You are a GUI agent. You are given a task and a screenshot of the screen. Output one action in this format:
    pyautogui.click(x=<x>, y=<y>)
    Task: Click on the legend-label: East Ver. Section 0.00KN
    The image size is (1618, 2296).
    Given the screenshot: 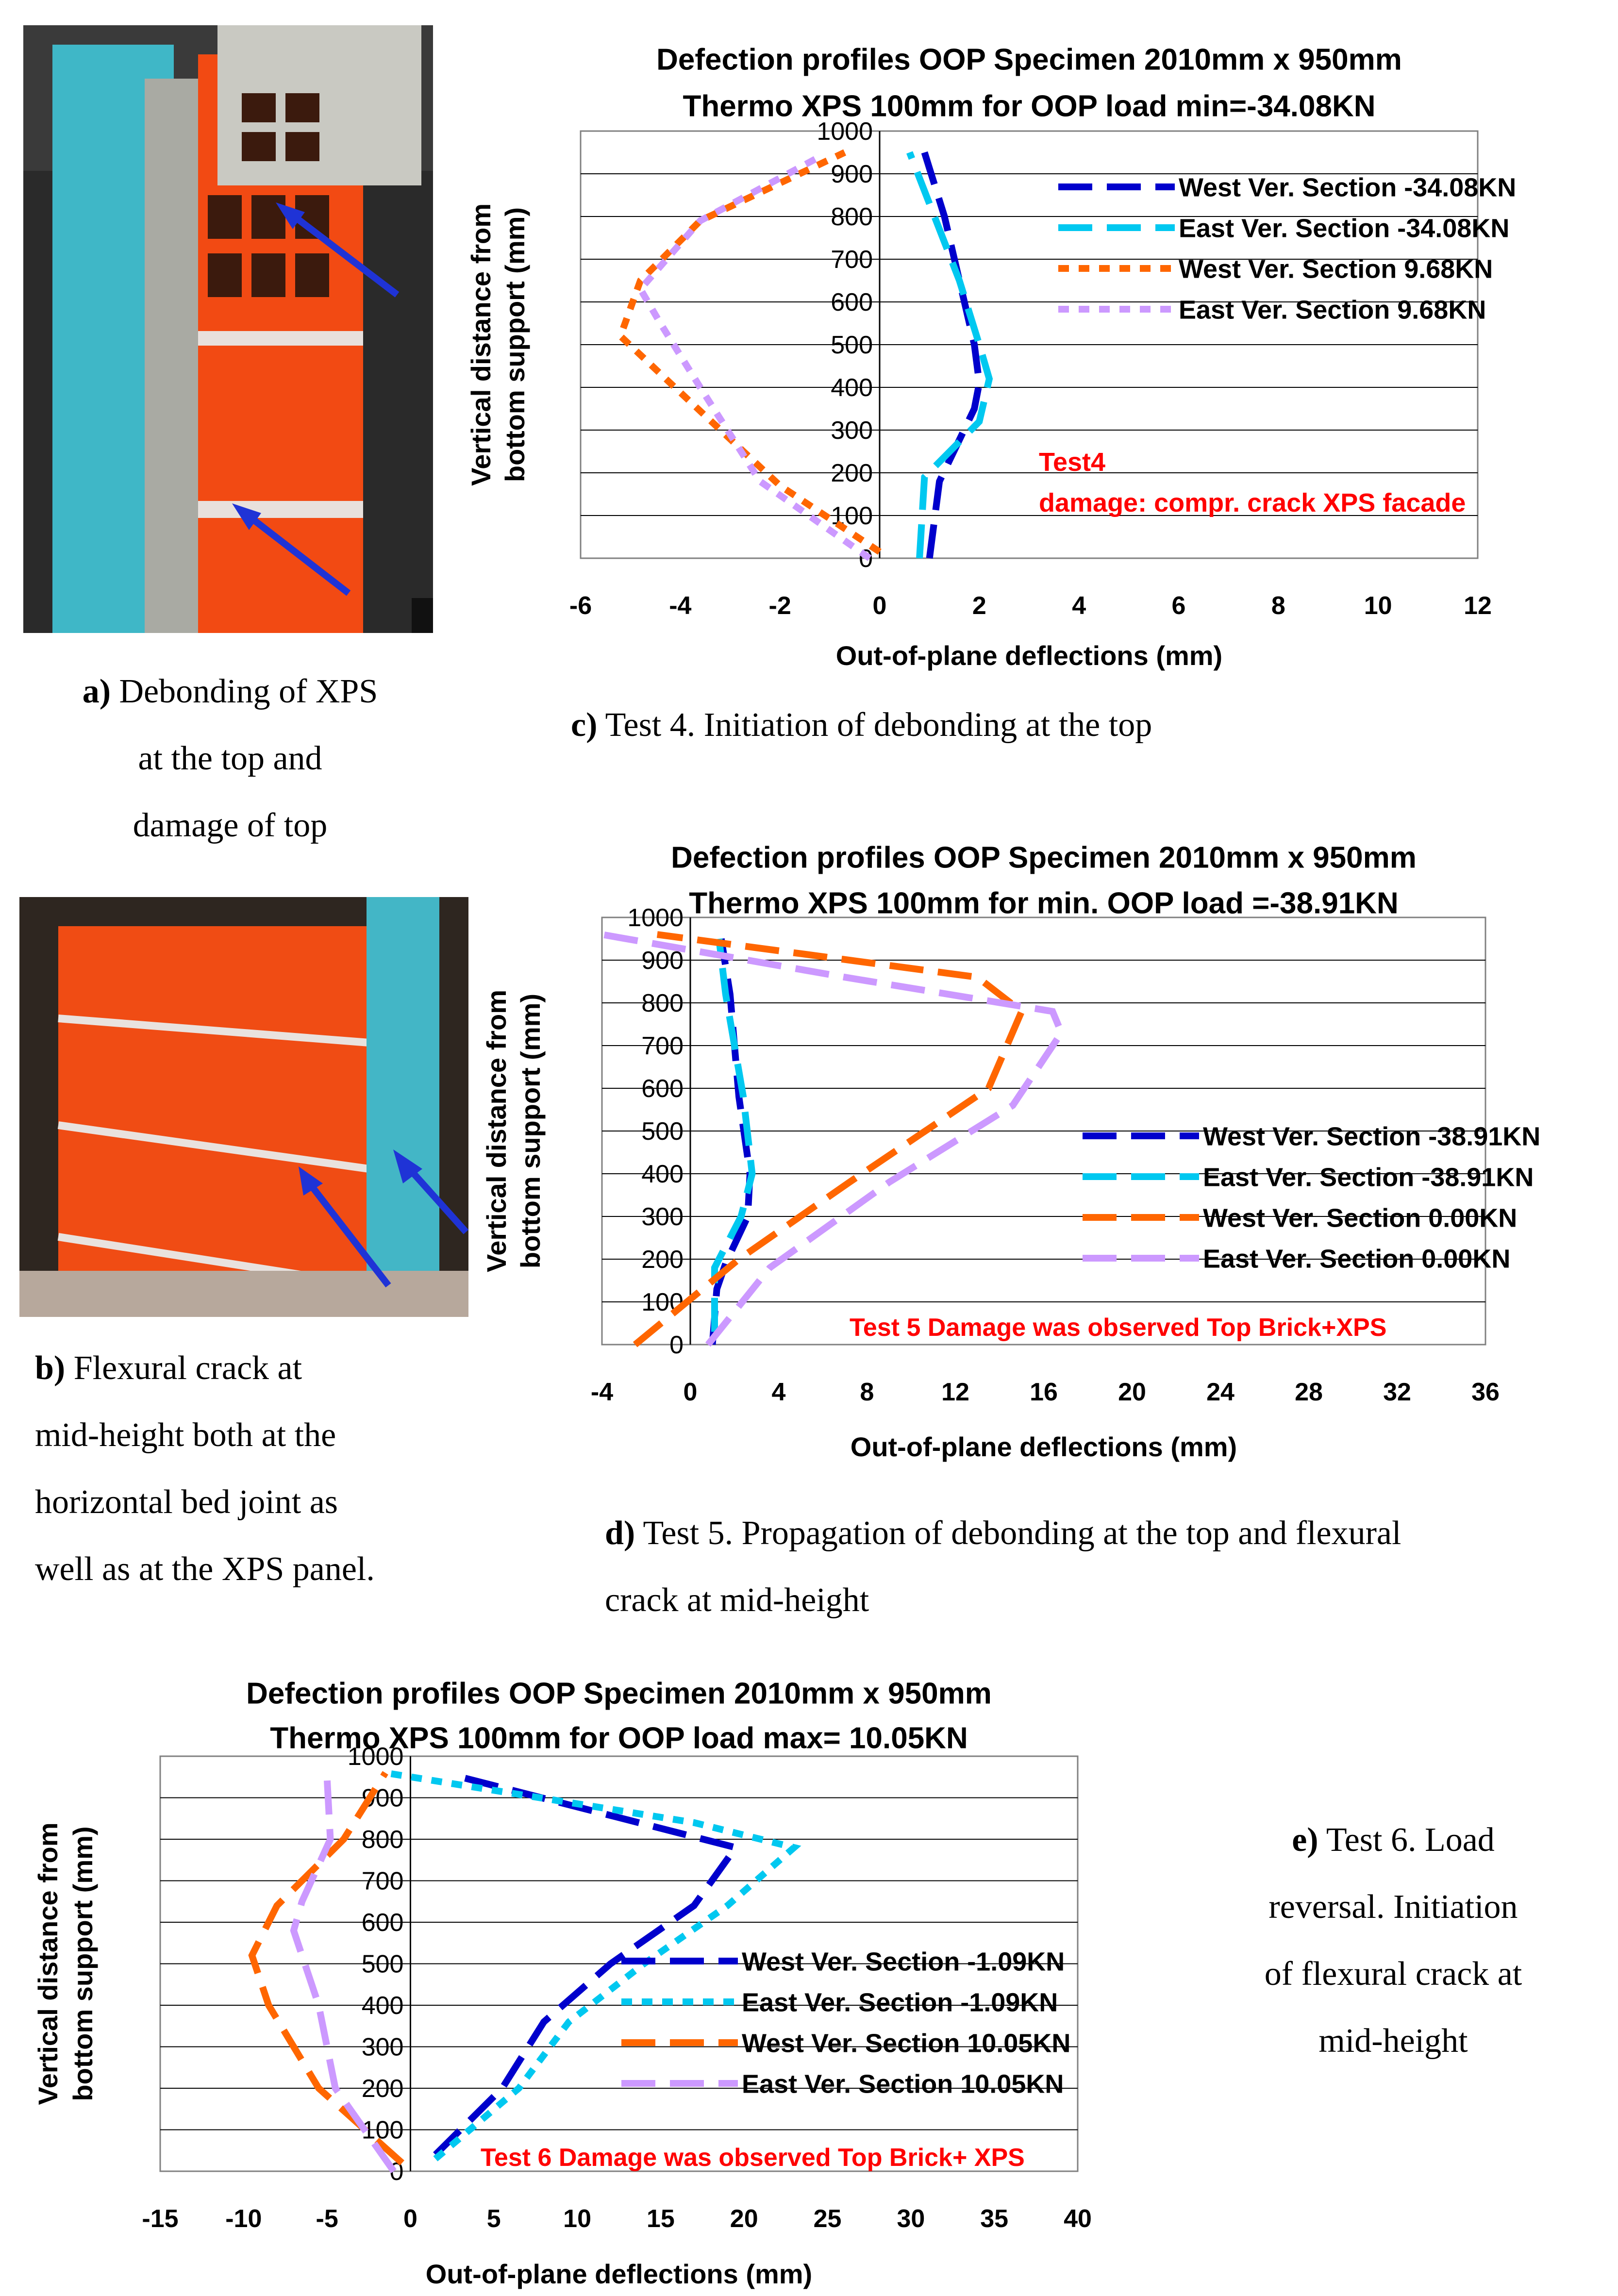 What is the action you would take?
    pyautogui.click(x=1357, y=1258)
    